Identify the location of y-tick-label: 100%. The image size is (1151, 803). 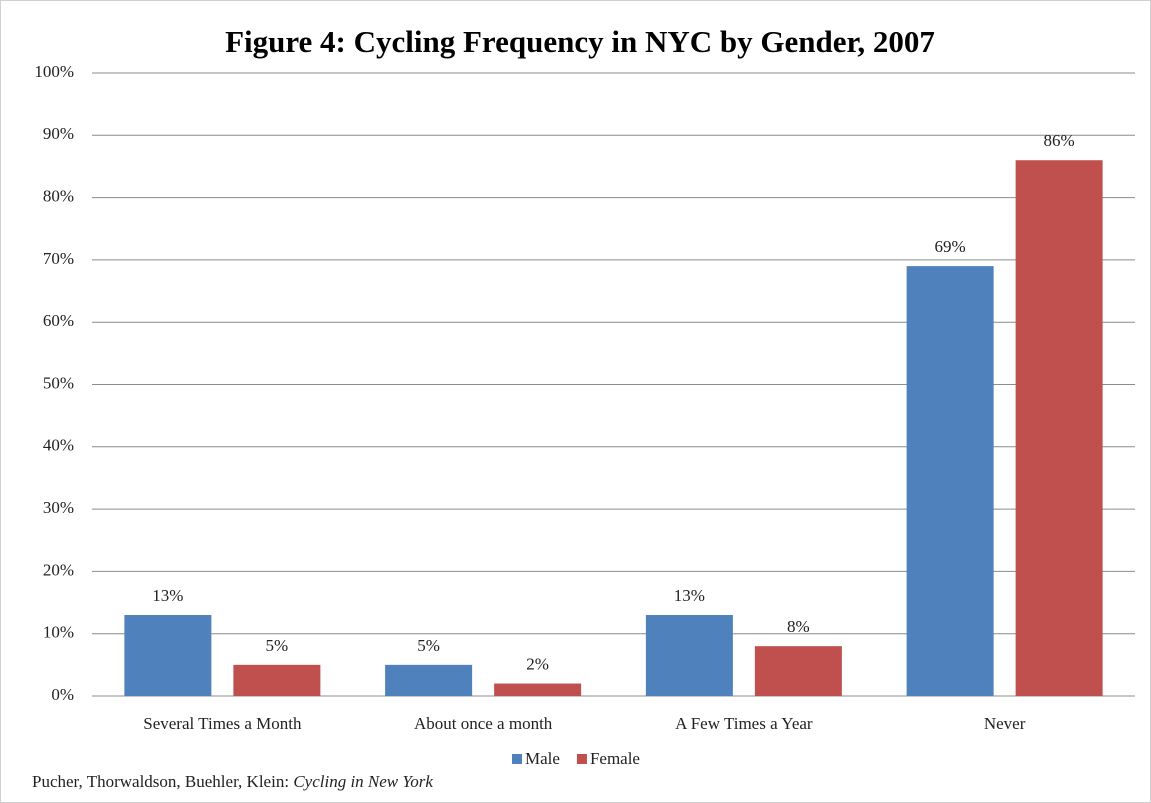
(54, 71).